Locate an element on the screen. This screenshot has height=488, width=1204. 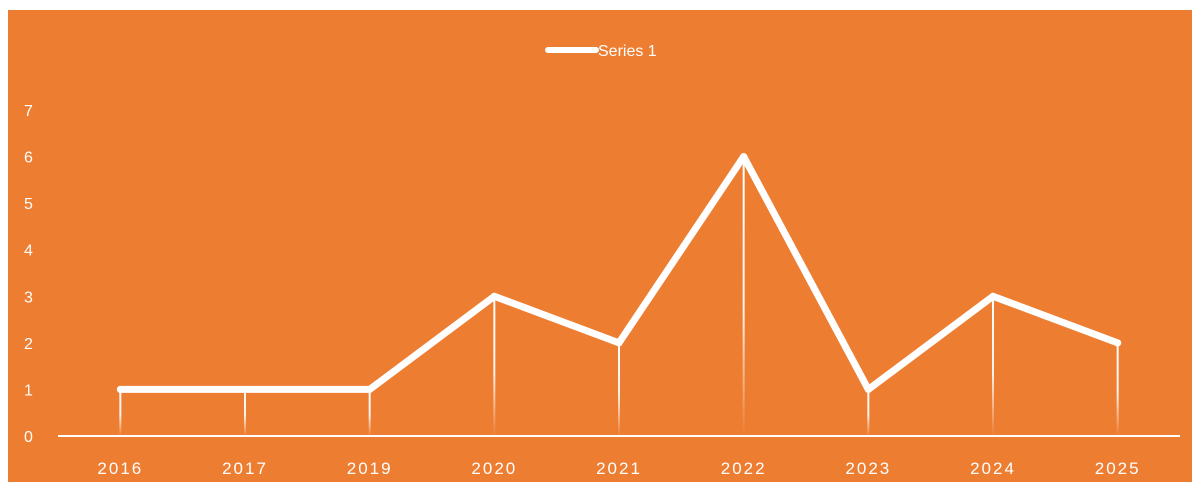
x-tick-label: 2019 is located at coordinates (370, 468).